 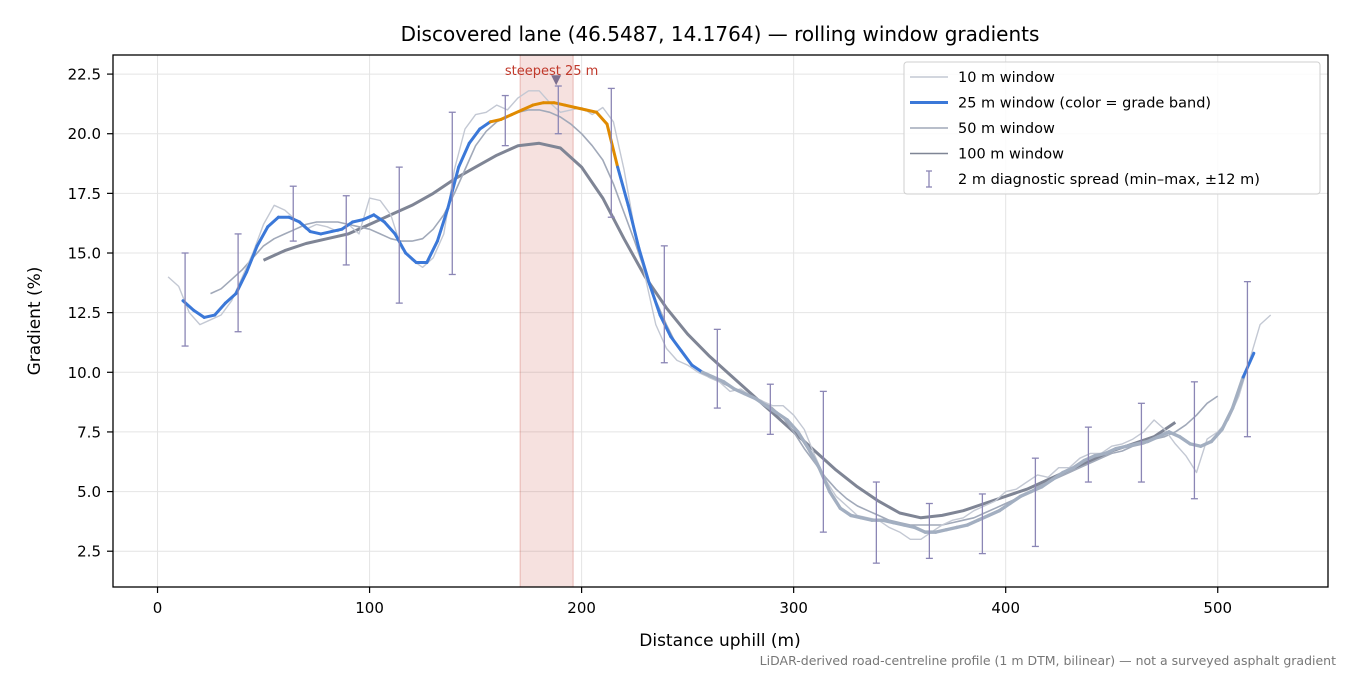 I want to click on x-tick-label: 400, so click(x=1005, y=608).